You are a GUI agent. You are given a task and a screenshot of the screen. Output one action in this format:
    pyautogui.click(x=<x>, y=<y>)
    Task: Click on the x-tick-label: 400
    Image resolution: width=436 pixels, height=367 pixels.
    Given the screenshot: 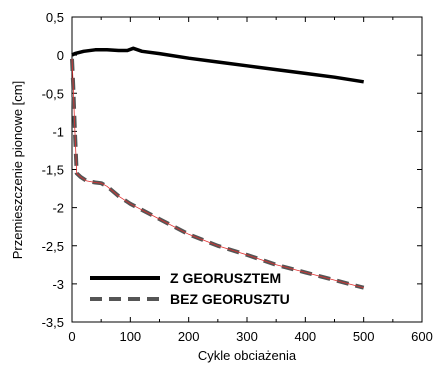 What is the action you would take?
    pyautogui.click(x=305, y=336)
    